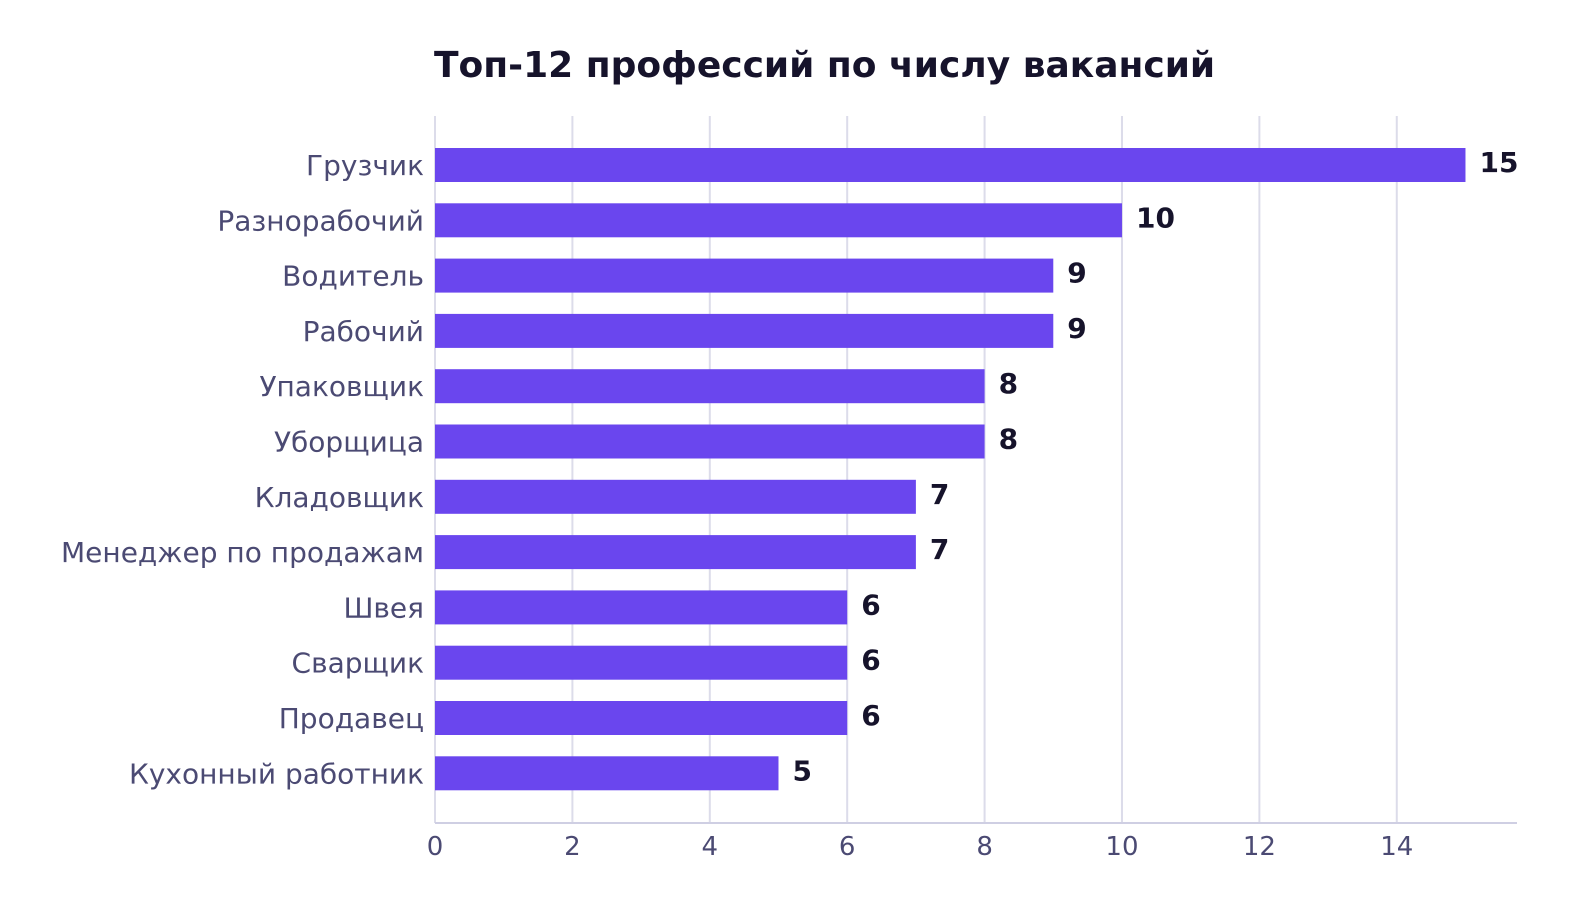 This screenshot has width=1572, height=912. What do you see at coordinates (341, 386) in the screenshot?
I see `category-label: Упаковщик` at bounding box center [341, 386].